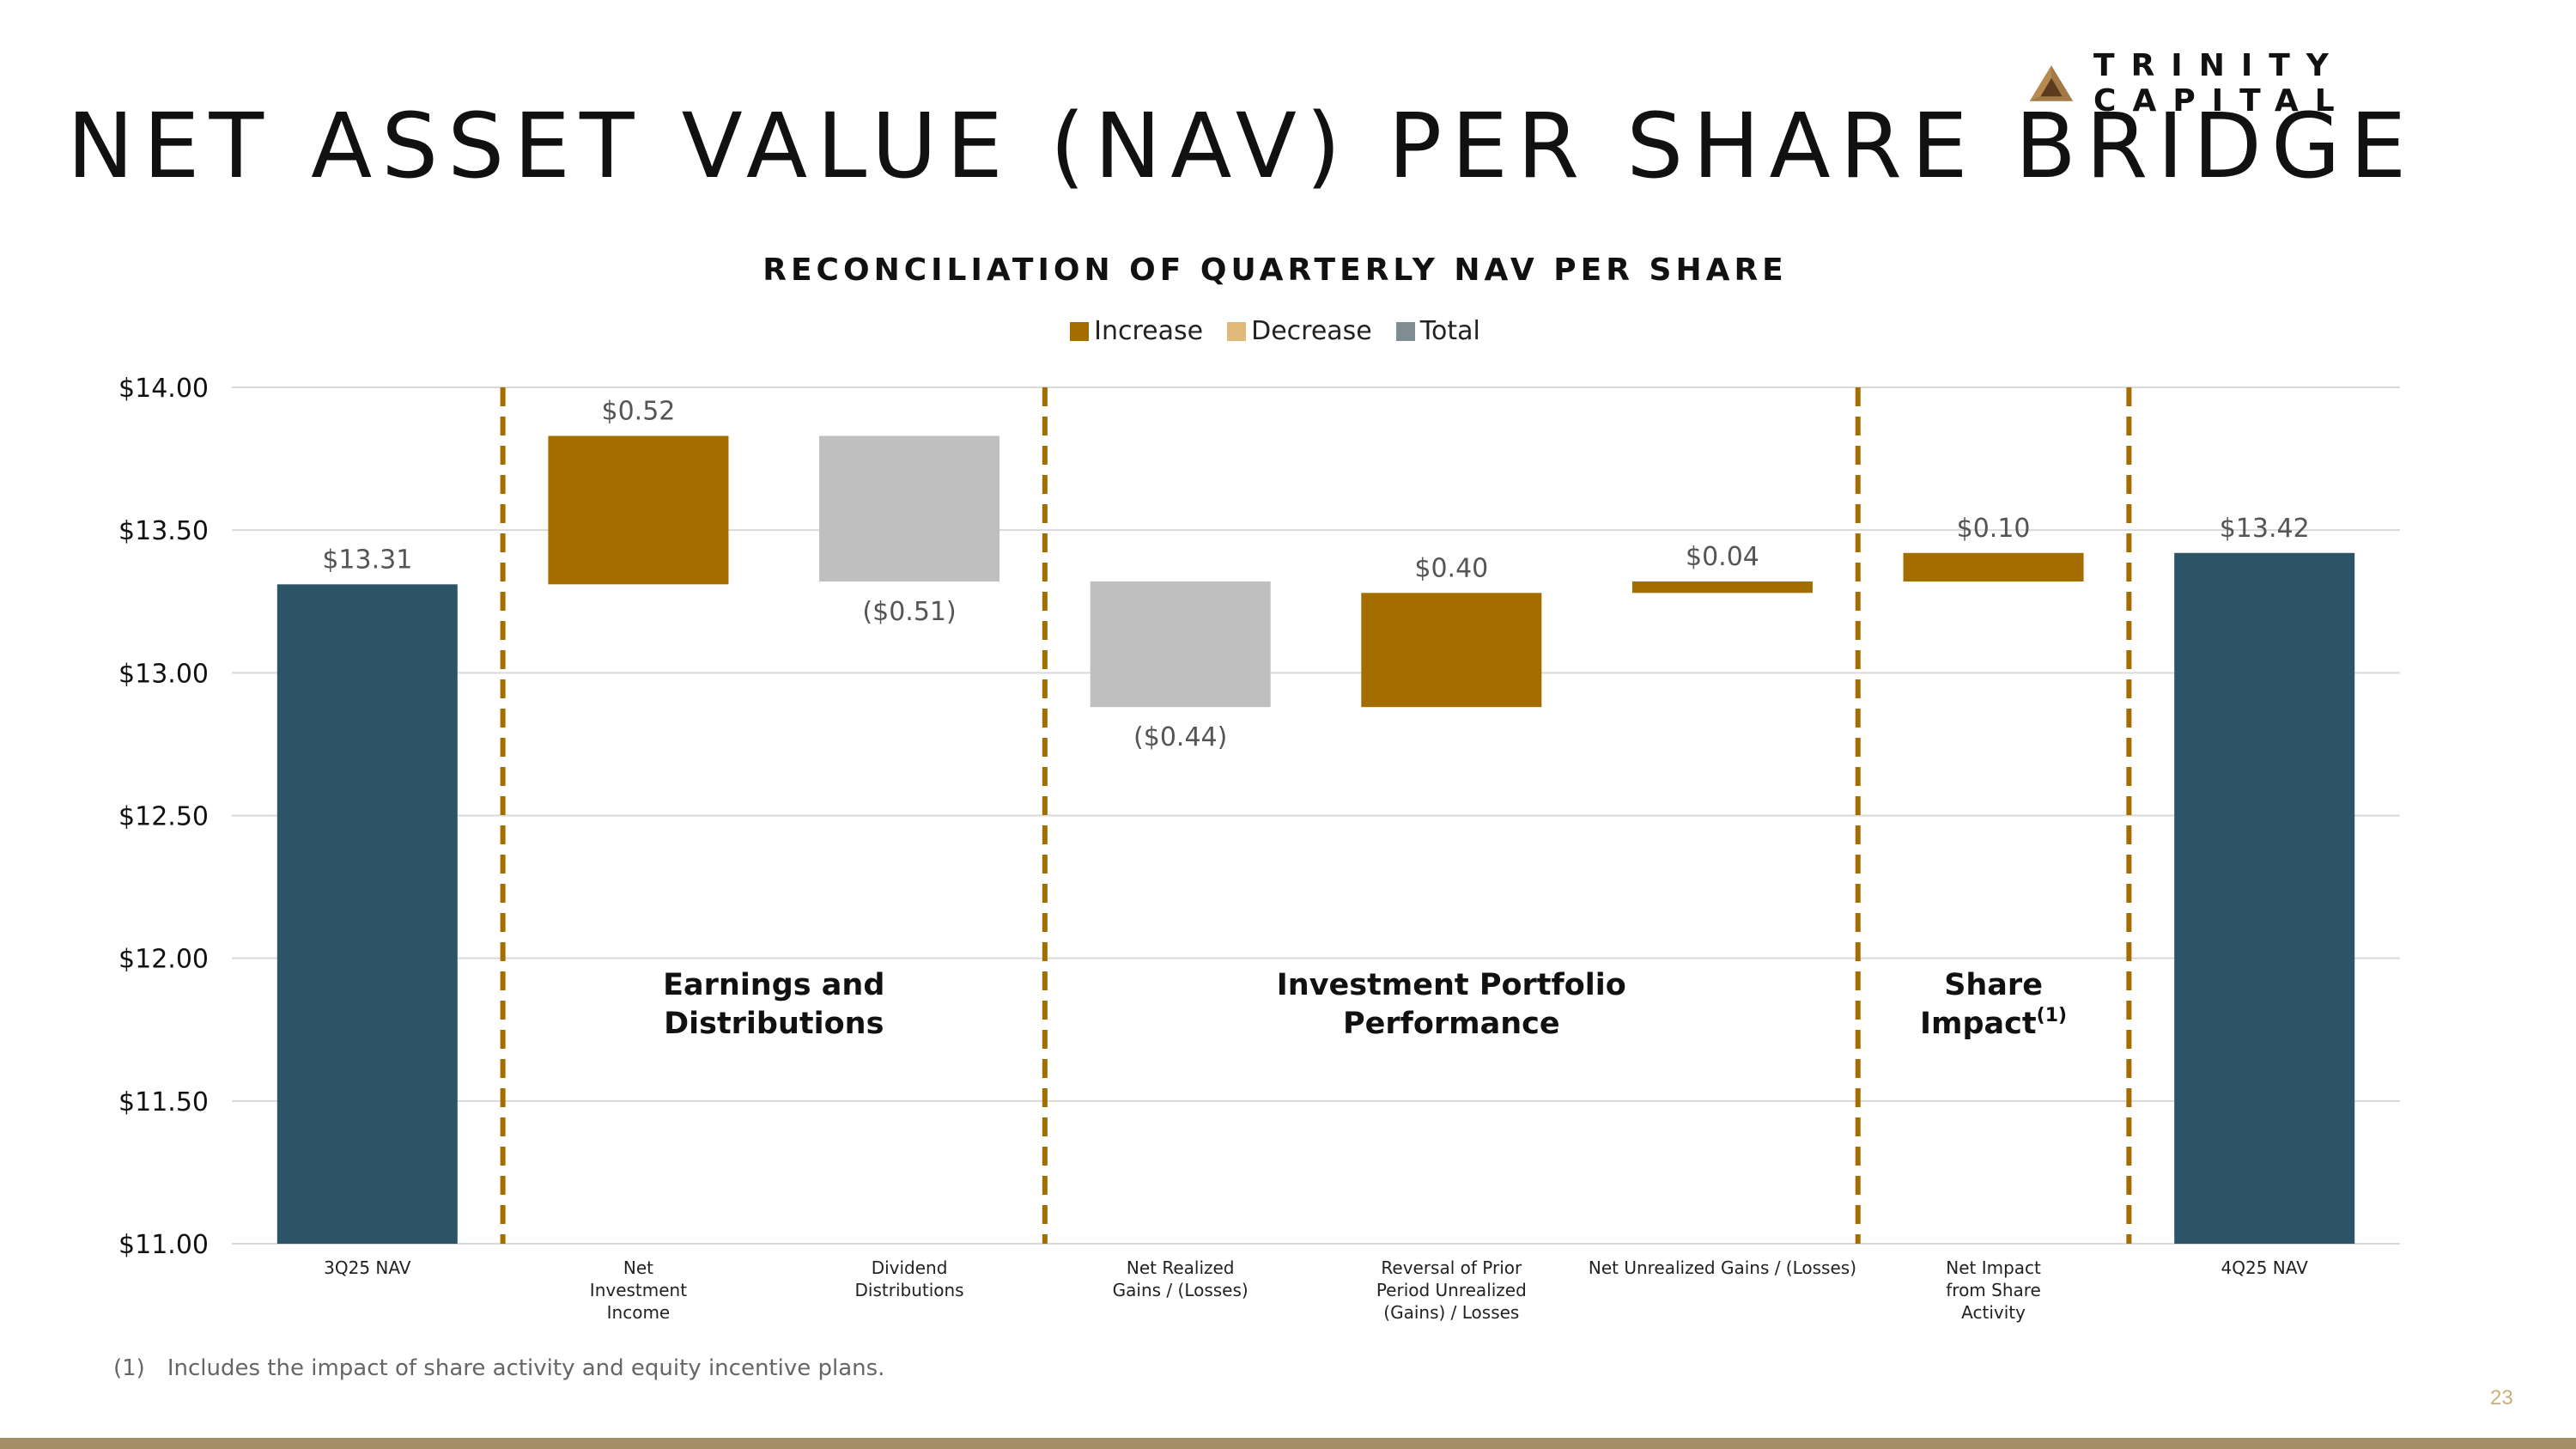 The image size is (2576, 1449). I want to click on legend-swatch-decrease, so click(1237, 331).